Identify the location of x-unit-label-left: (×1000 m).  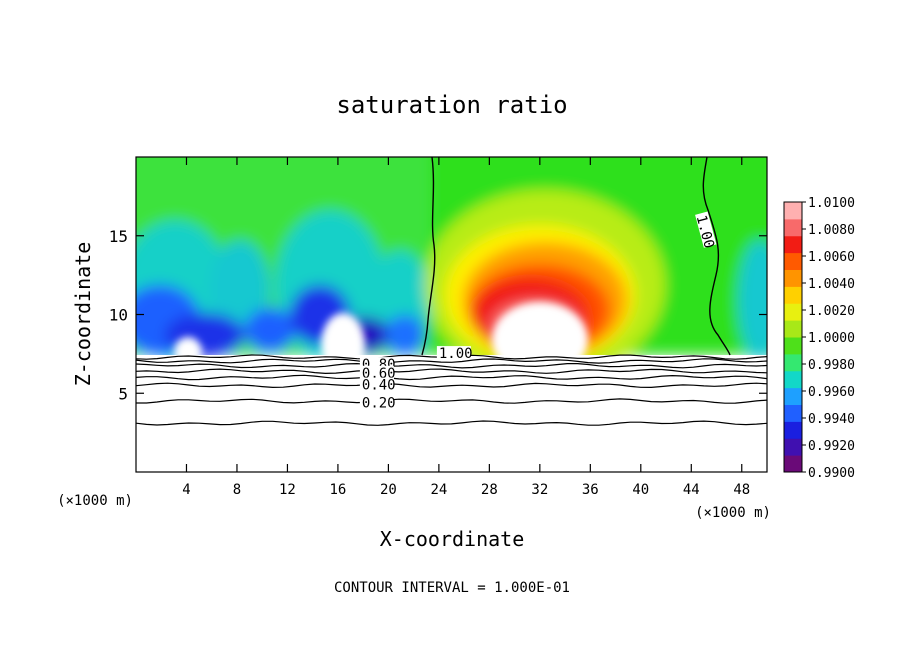
(95, 501).